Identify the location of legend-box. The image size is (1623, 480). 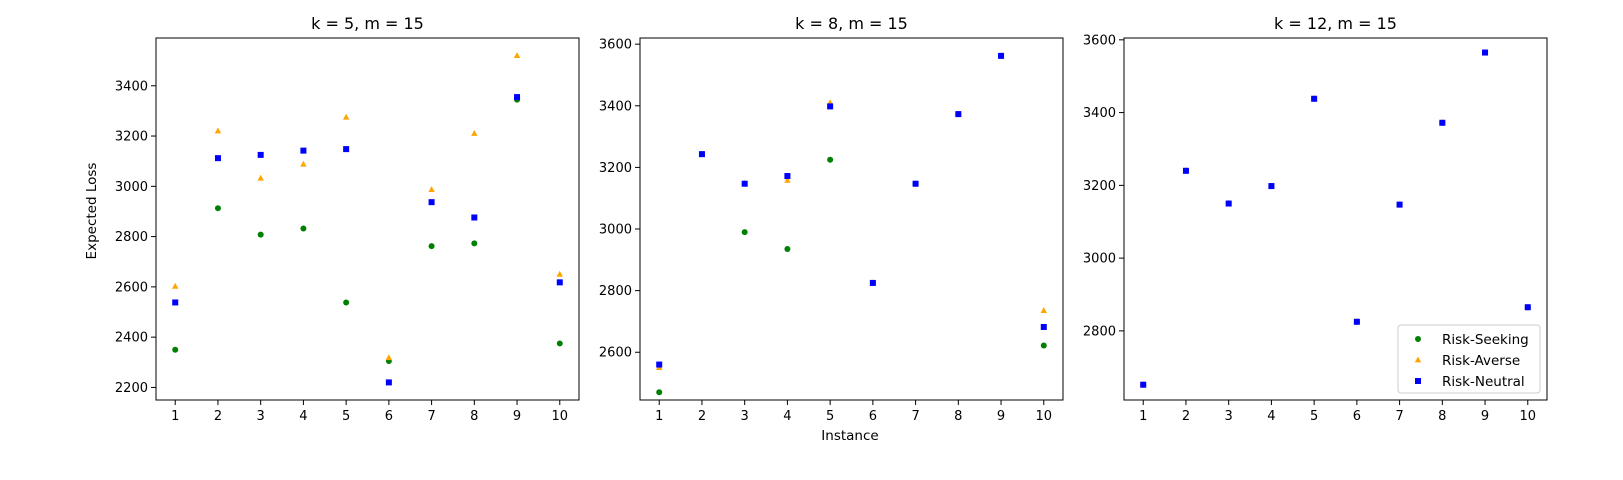
(1469, 359).